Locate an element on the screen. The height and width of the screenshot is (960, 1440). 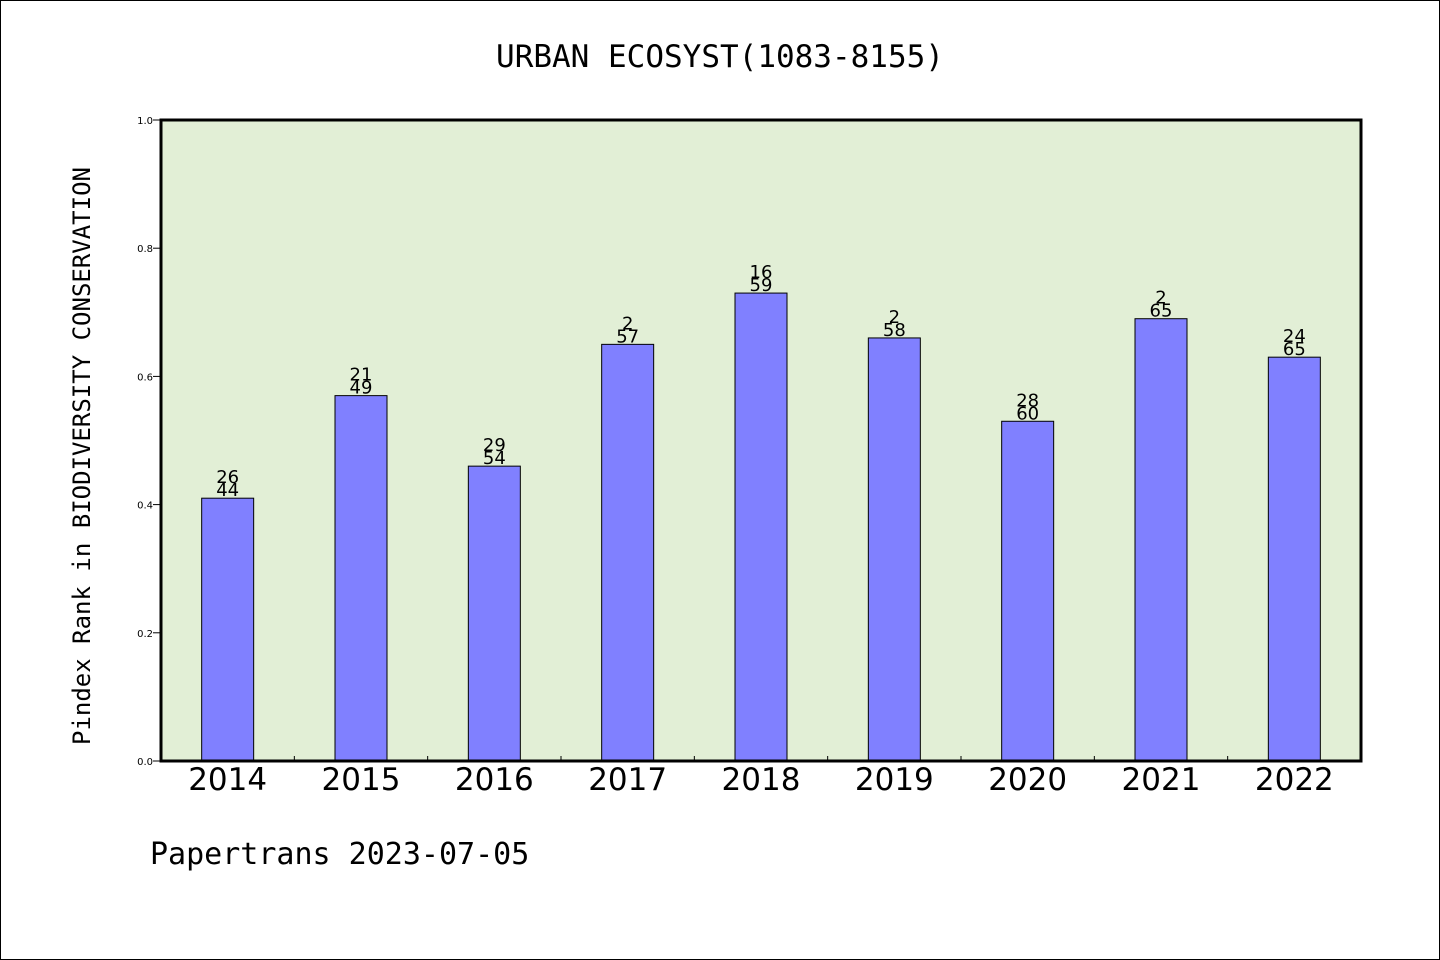
x-tick-label-2018: 2018 is located at coordinates (761, 780).